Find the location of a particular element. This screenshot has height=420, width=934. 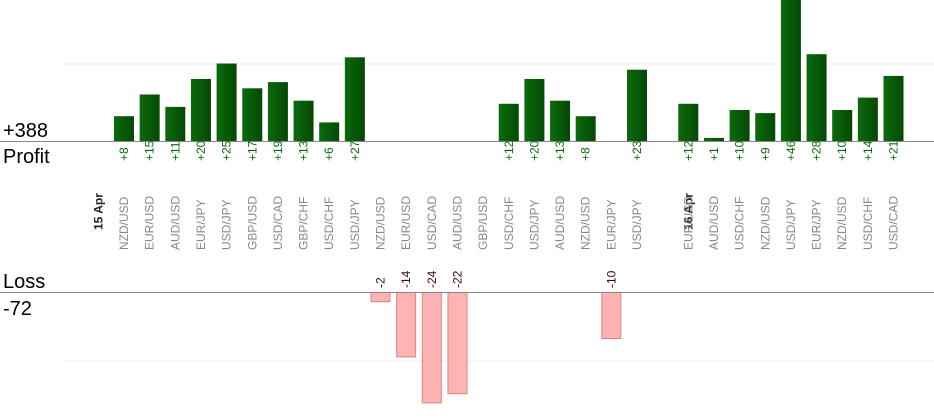

date-label: 16 Apr is located at coordinates (688, 211).